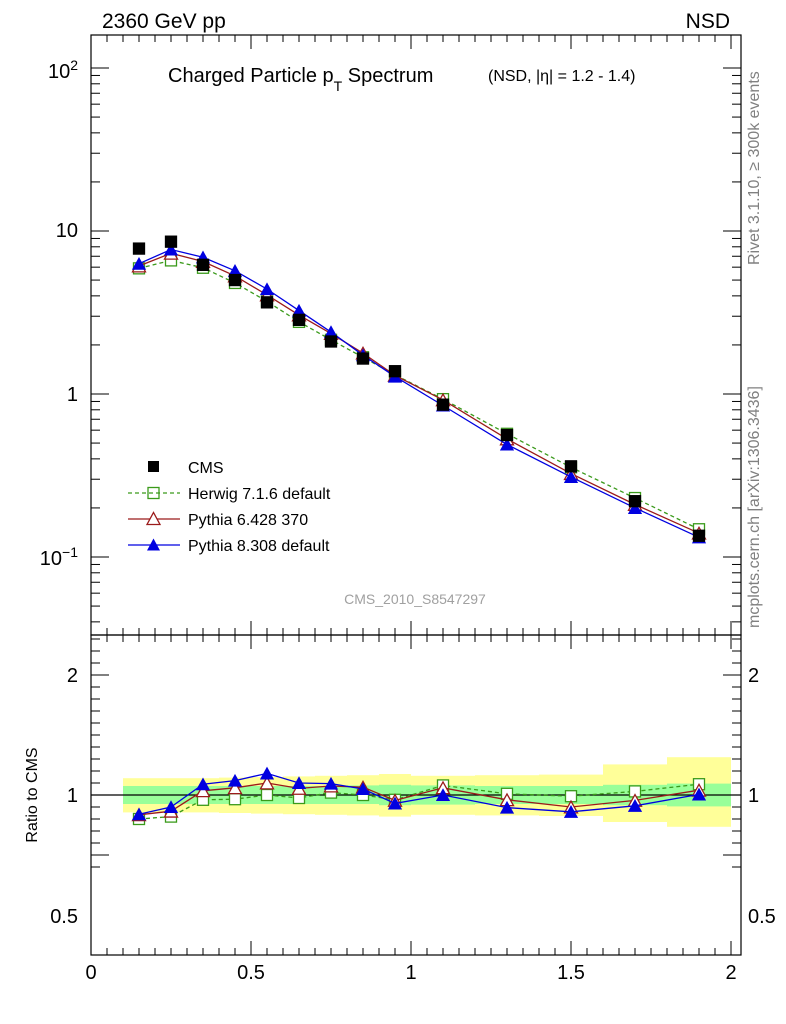 This screenshot has height=1024, width=786. I want to click on main-title: Charged Particle pT Spectrum, so click(300, 79).